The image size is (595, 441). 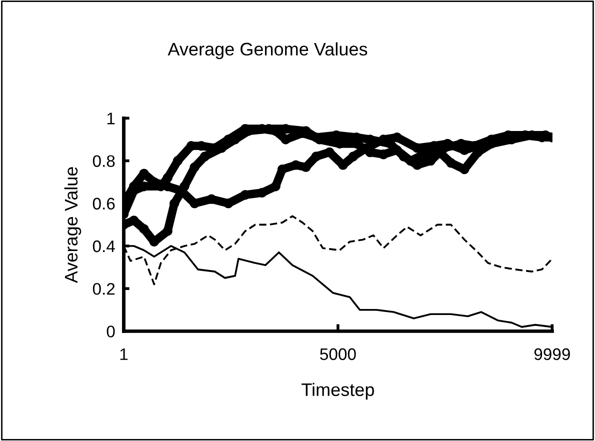 What do you see at coordinates (338, 354) in the screenshot?
I see `x-tick-label: 5000` at bounding box center [338, 354].